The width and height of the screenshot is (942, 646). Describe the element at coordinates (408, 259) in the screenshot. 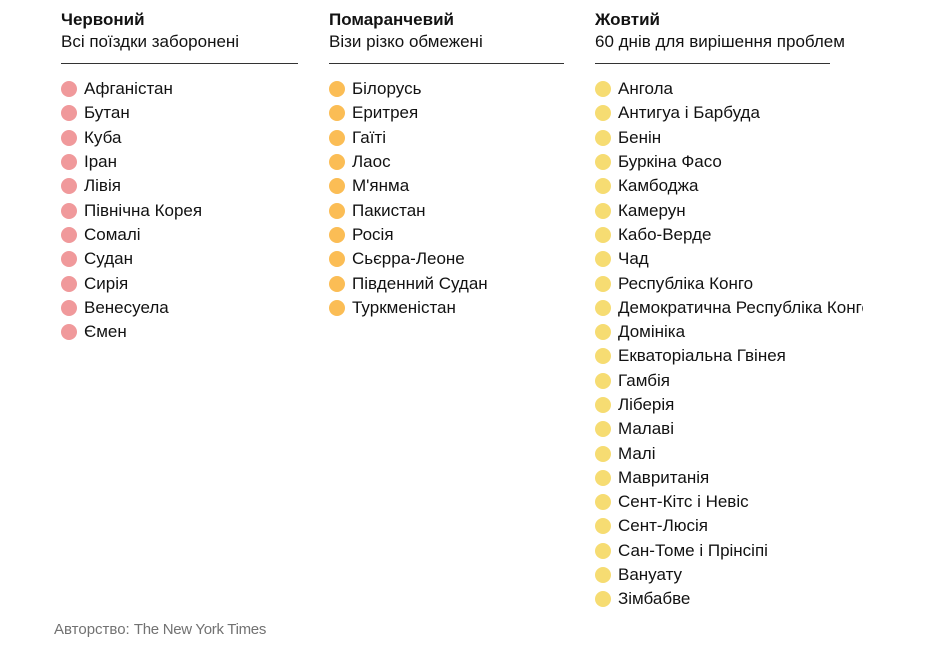

I see `country-name: Сьєрра-Леоне` at that location.